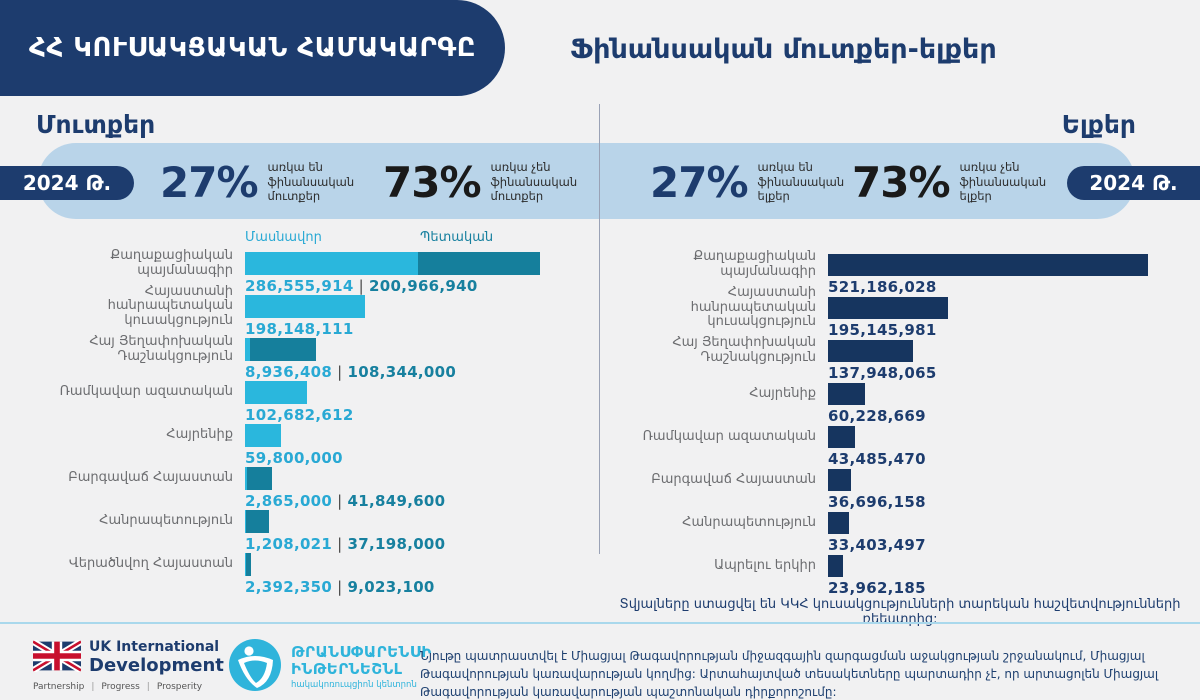 The width and height of the screenshot is (1200, 700). What do you see at coordinates (171, 262) in the screenshot?
I see `party-label: Քաղաքացիական պայմանագիր` at bounding box center [171, 262].